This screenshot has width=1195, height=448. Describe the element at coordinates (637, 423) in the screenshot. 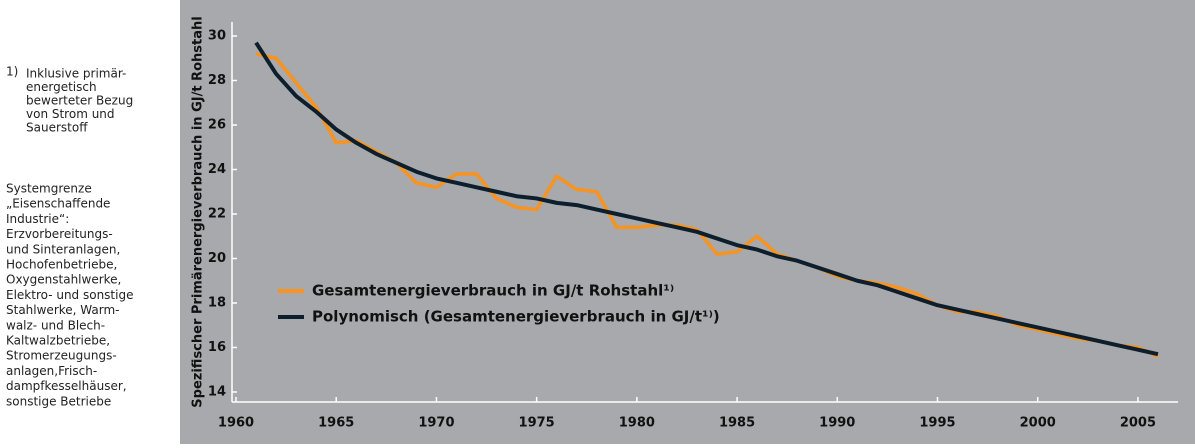

I see `x-tick-label: 1980` at that location.